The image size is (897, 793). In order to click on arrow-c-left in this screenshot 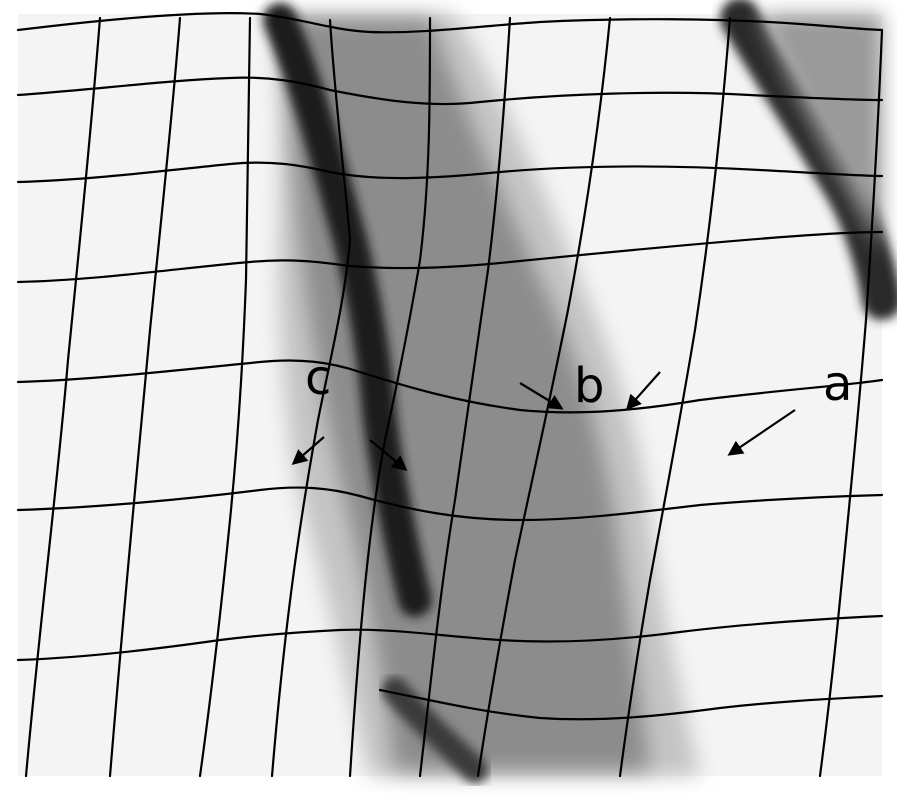, I will do `click(308, 451)`.